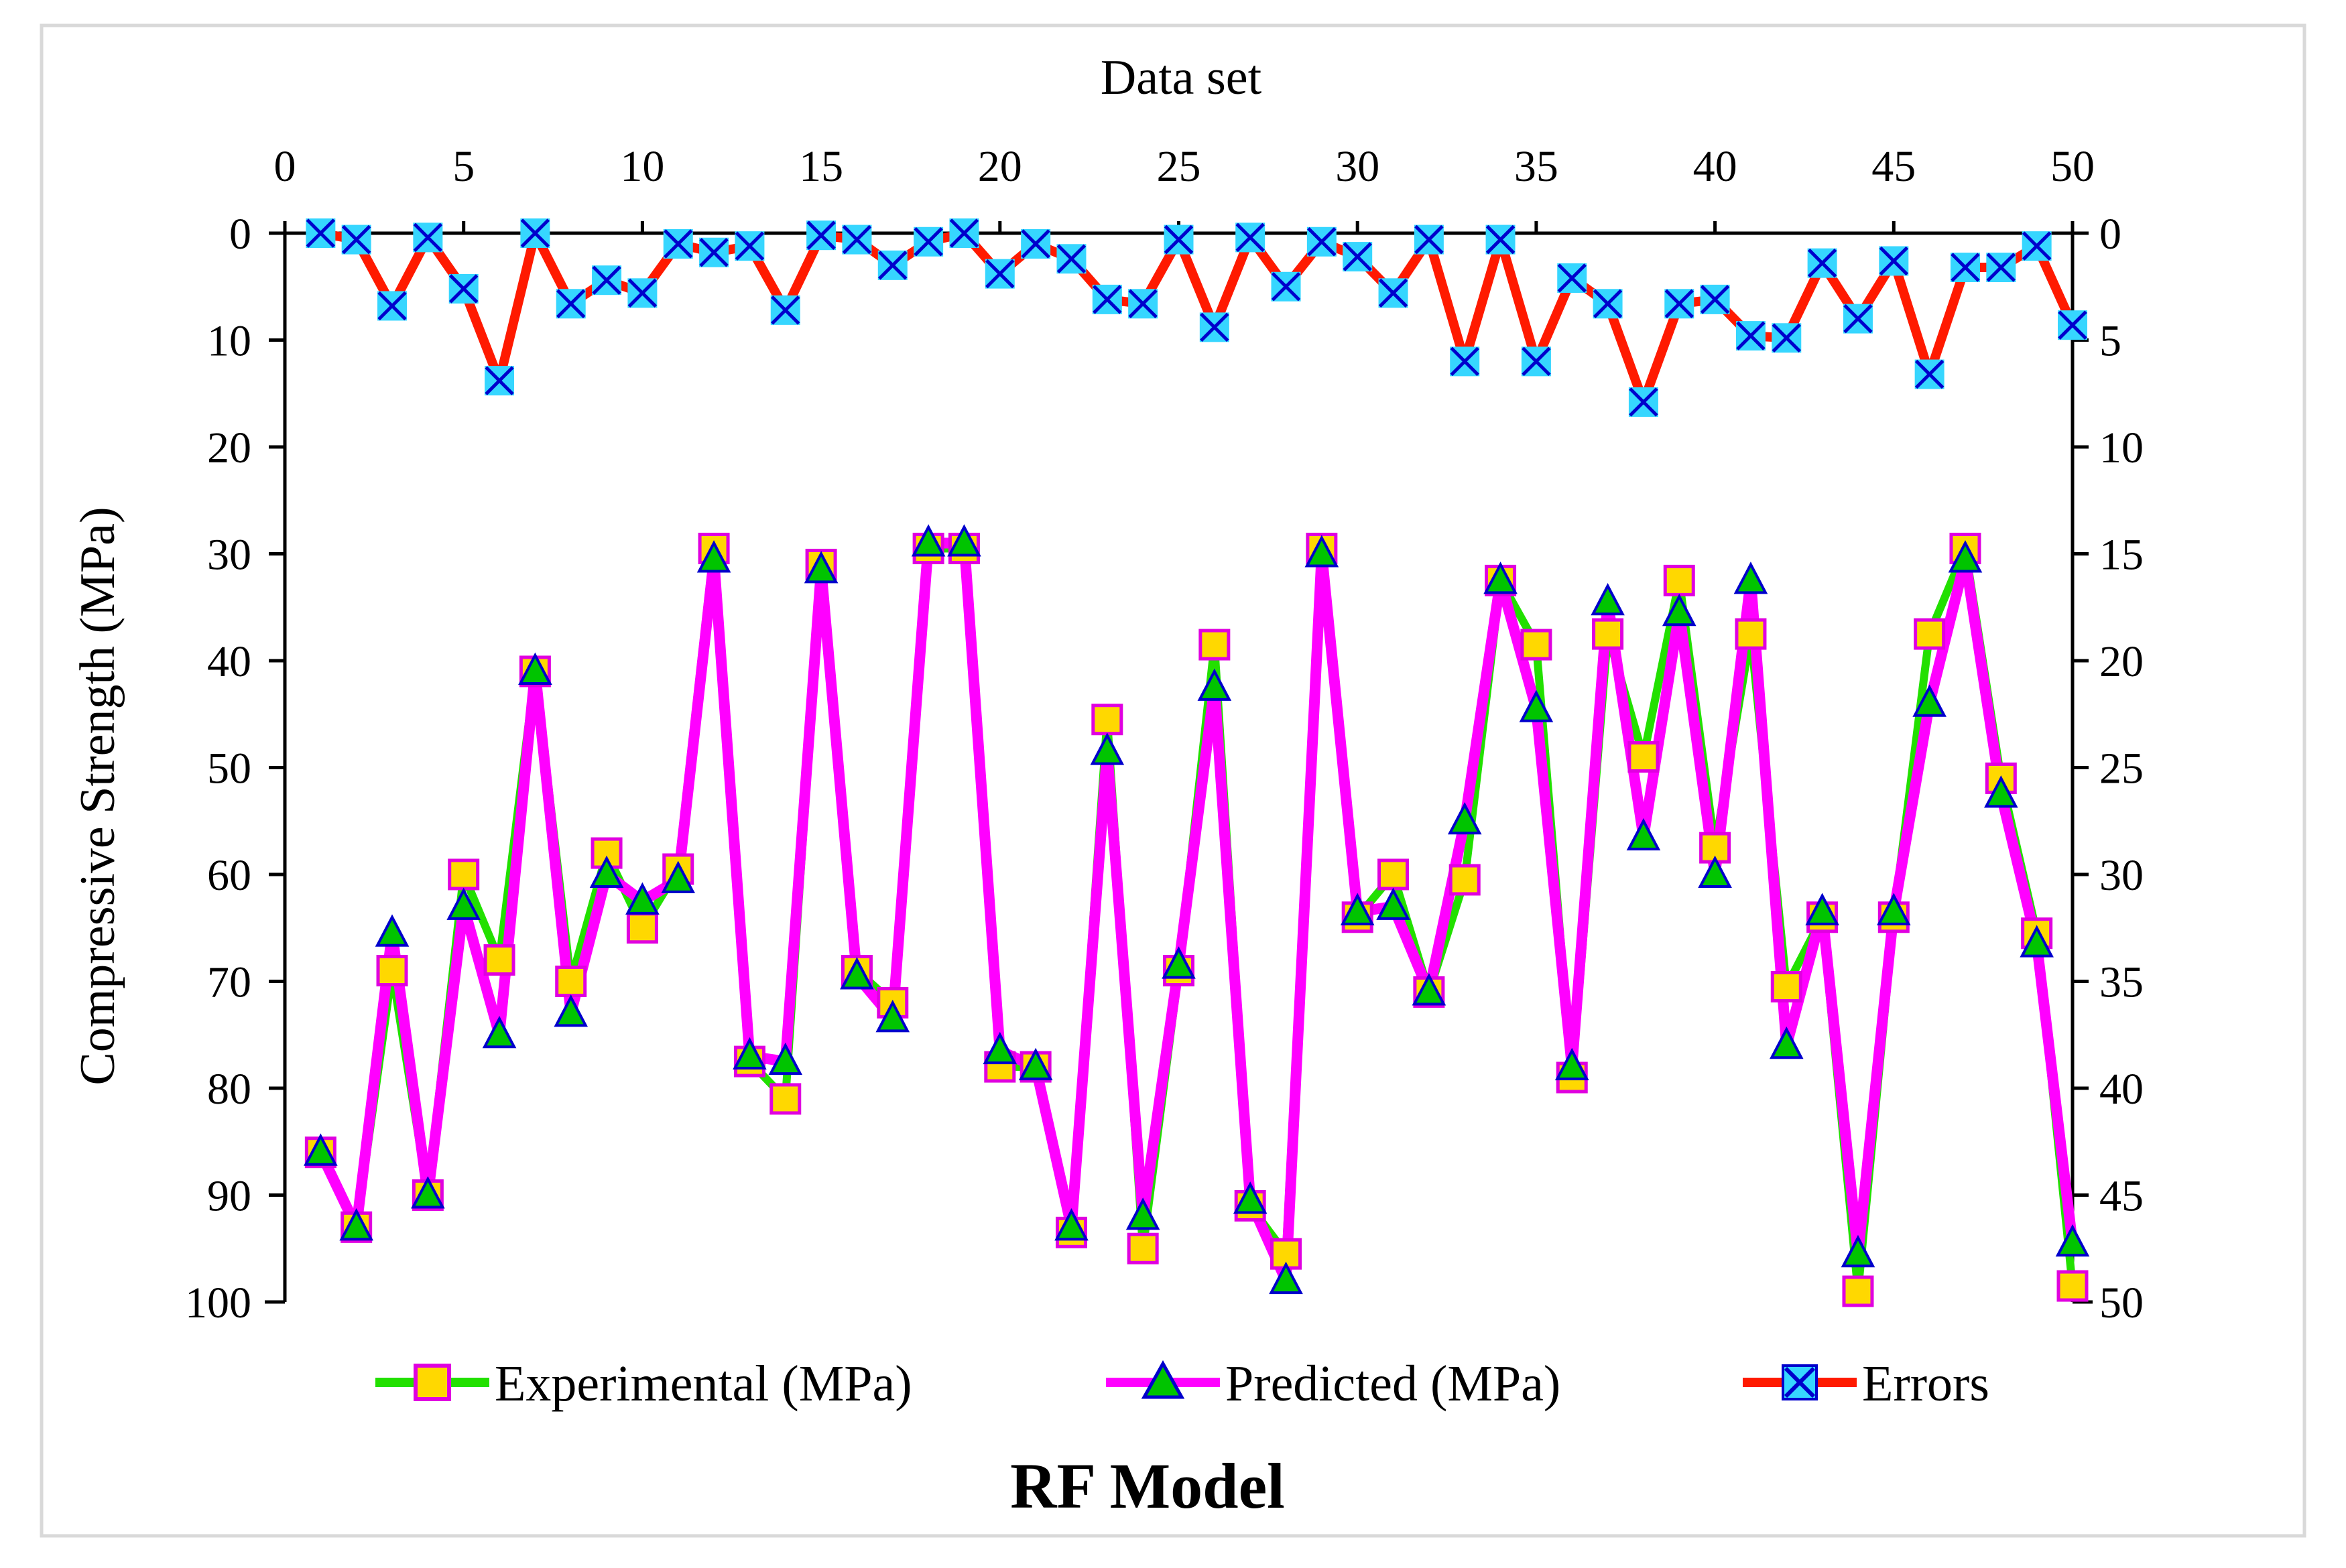 This screenshot has width=2346, height=1568. Describe the element at coordinates (642, 166) in the screenshot. I see `x-tick-label: 10` at that location.